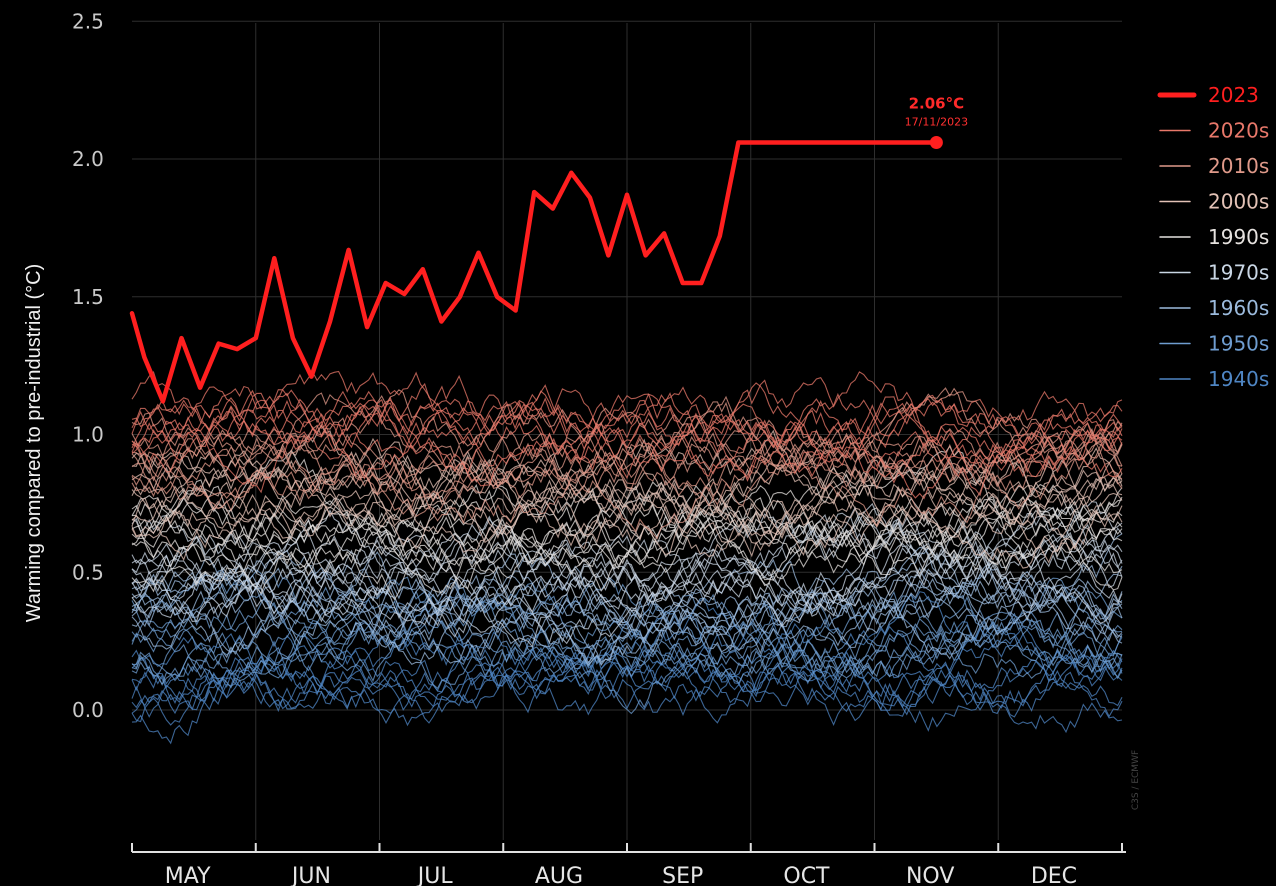 This screenshot has width=1276, height=886. I want to click on credit-text: C3S / ECMWF, so click(1136, 780).